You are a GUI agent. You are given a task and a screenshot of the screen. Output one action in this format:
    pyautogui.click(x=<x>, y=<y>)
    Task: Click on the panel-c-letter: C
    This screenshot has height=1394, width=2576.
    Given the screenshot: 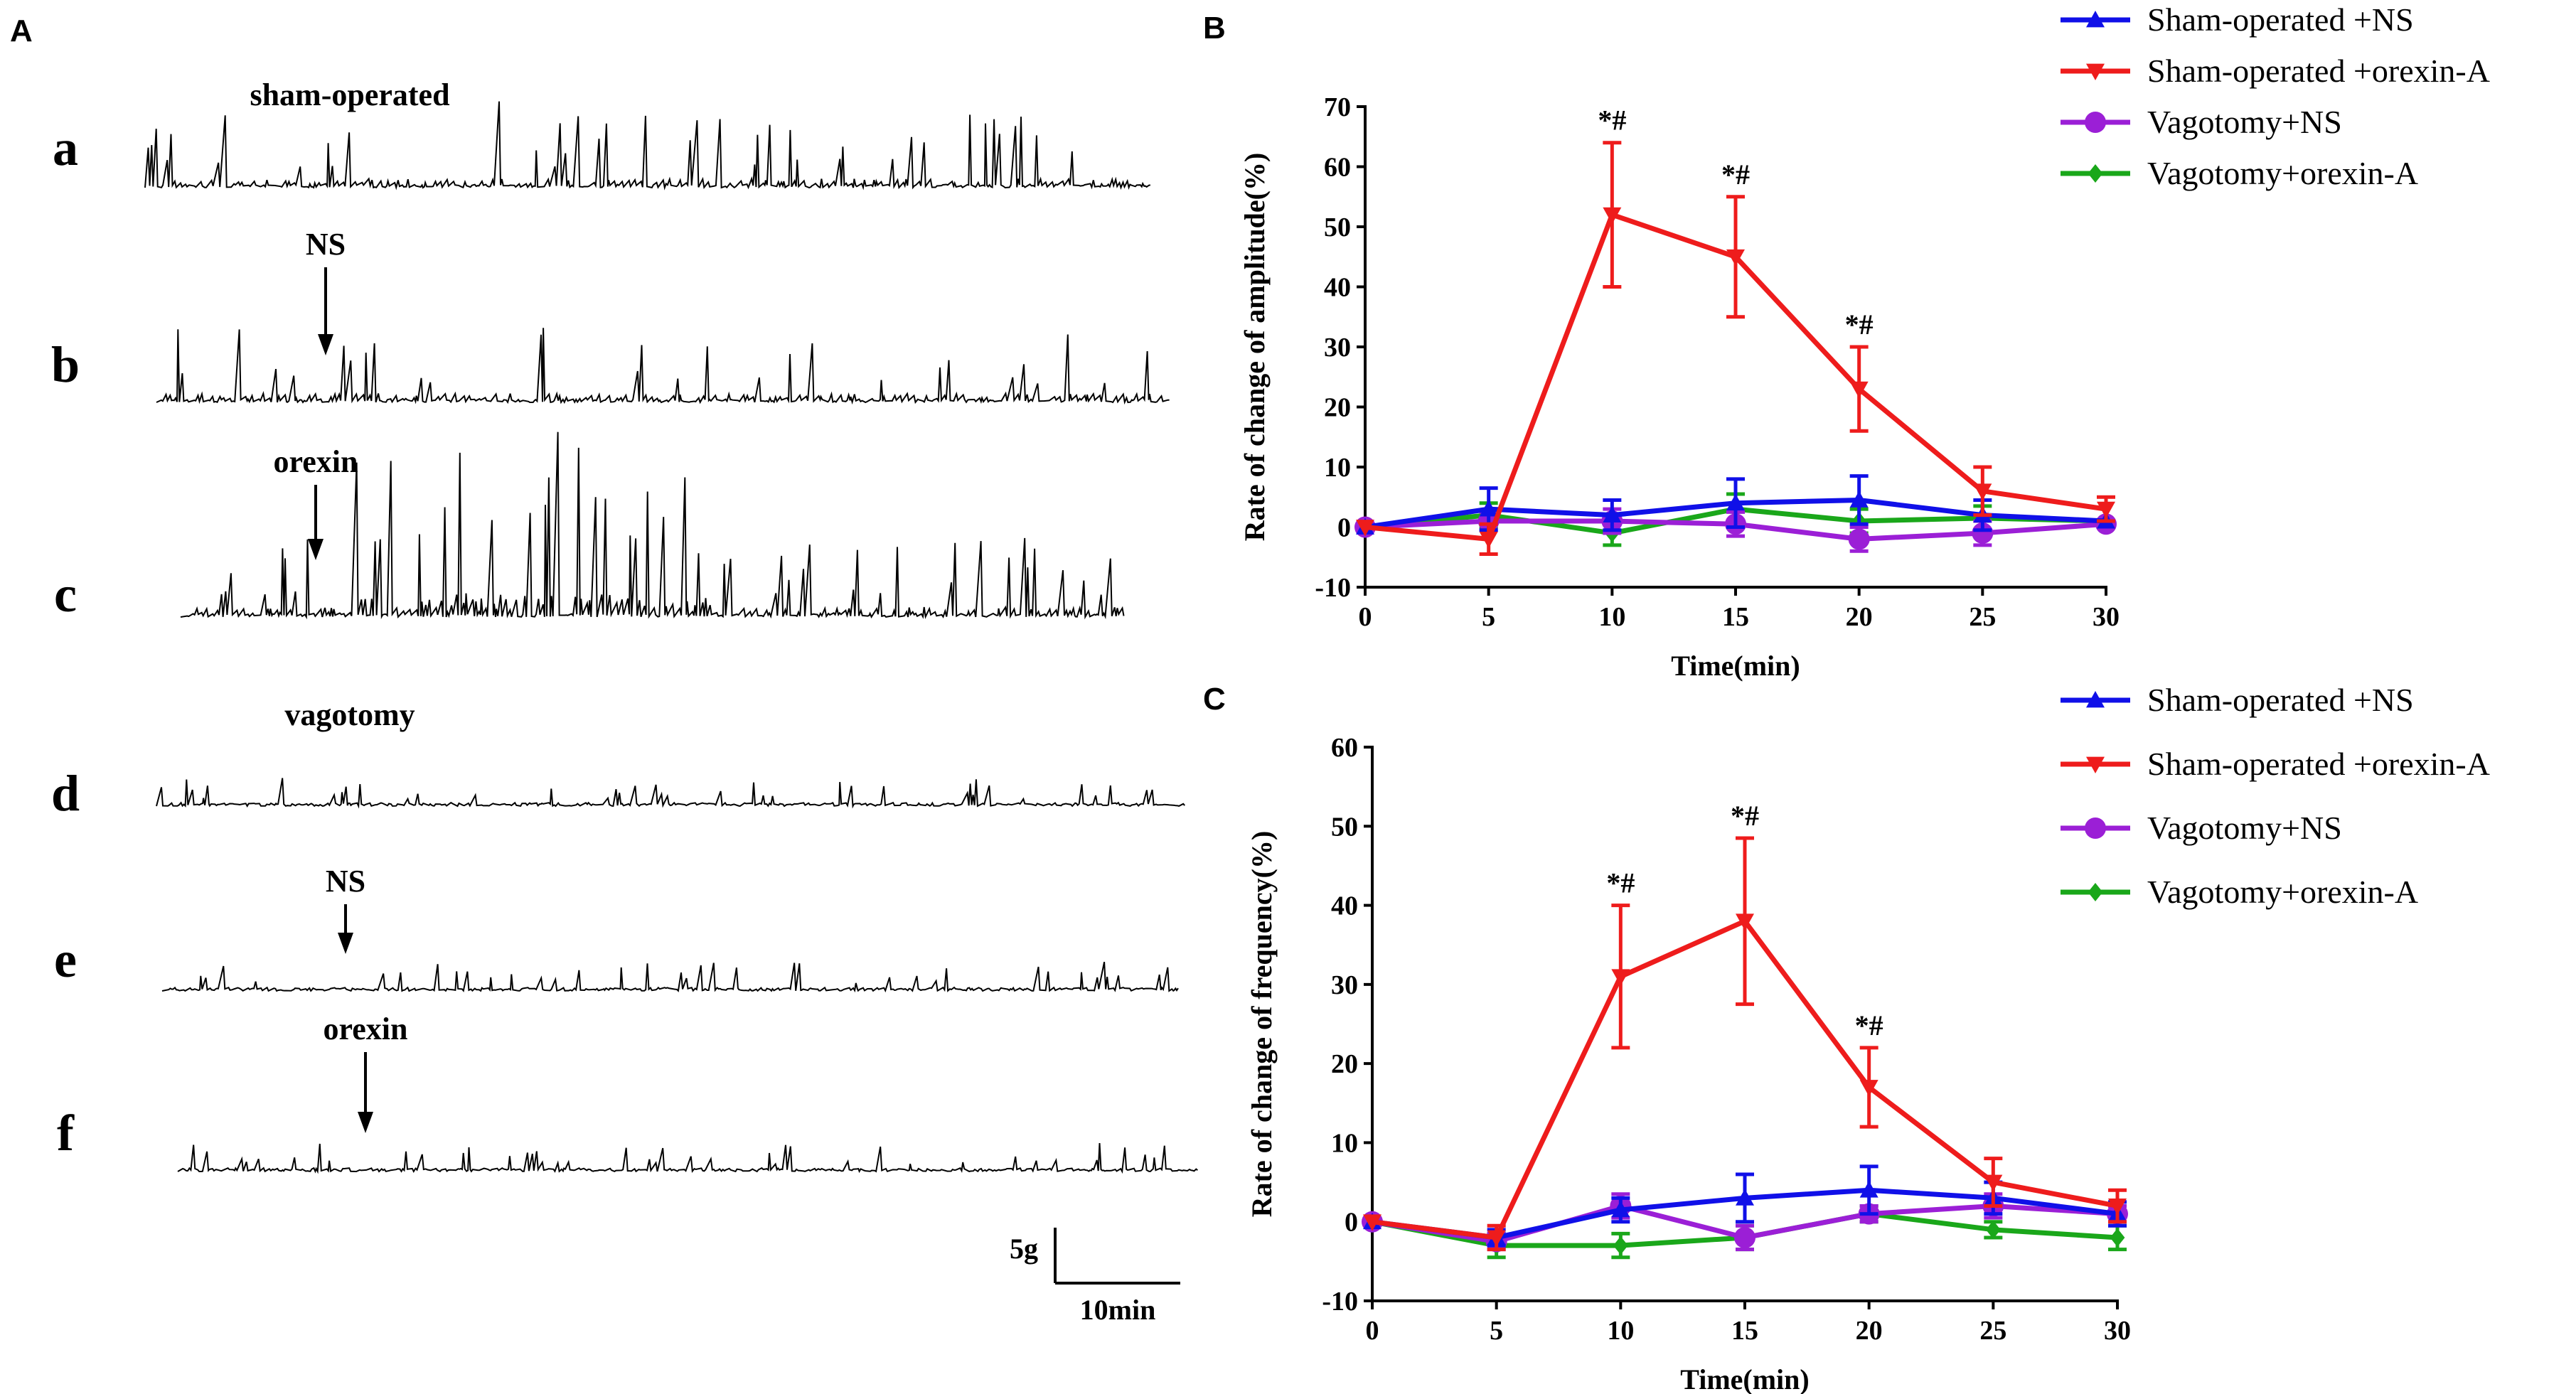 What is the action you would take?
    pyautogui.click(x=1214, y=699)
    